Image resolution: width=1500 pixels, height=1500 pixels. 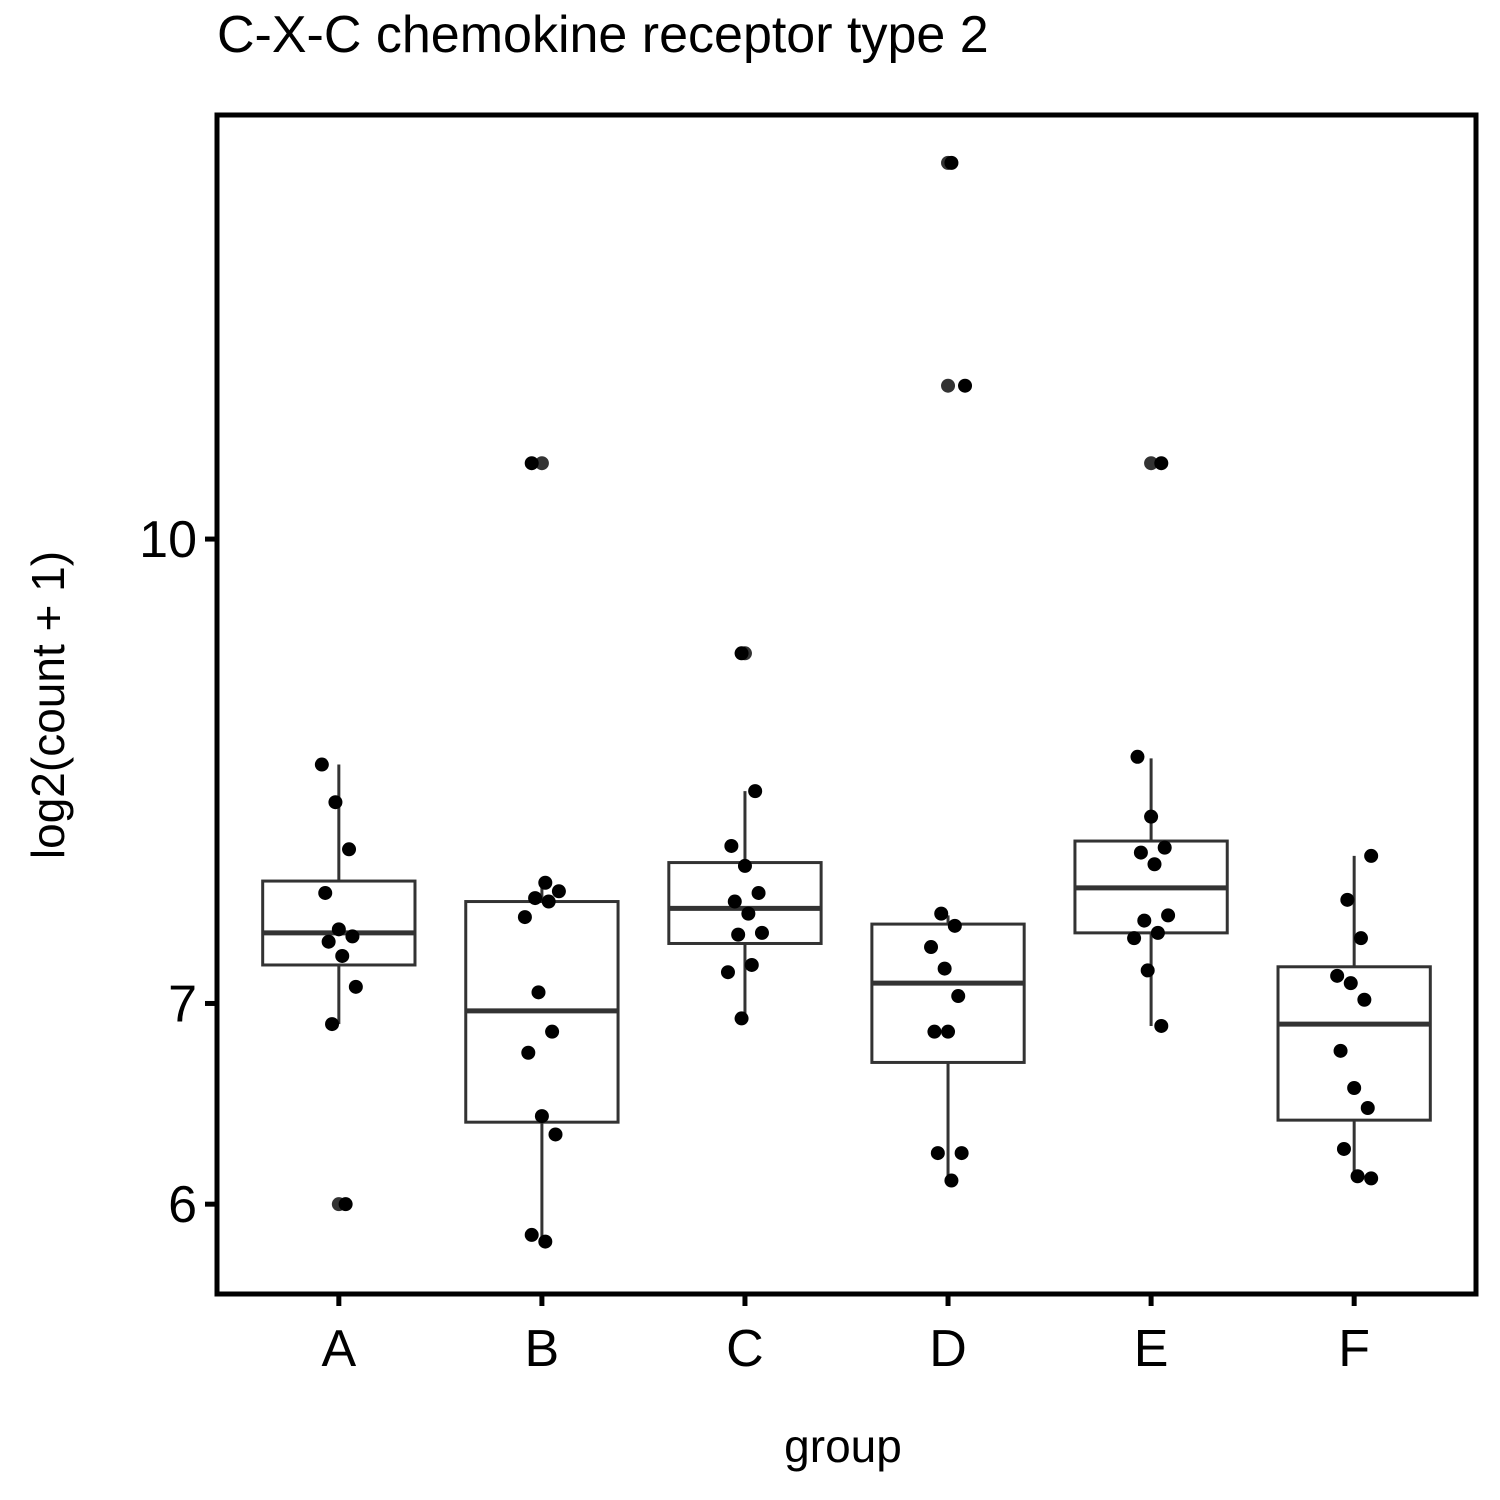 I want to click on x-tick-label: A, so click(x=338, y=1349).